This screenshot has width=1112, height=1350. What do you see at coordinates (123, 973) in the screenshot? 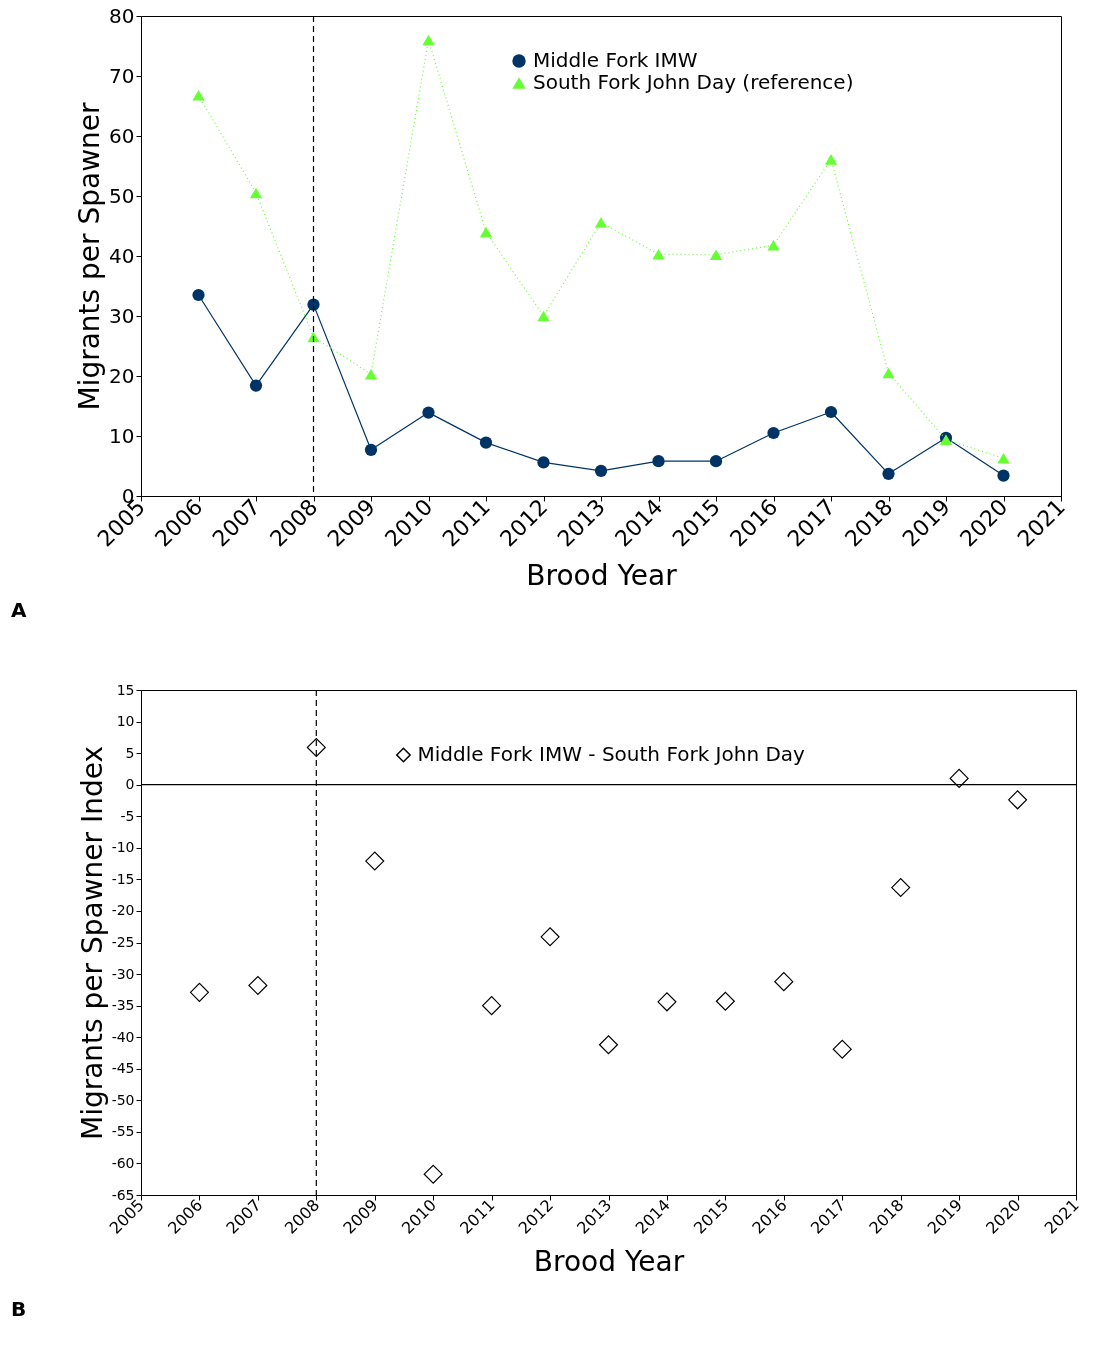
I see `y-tick-label: -30` at bounding box center [123, 973].